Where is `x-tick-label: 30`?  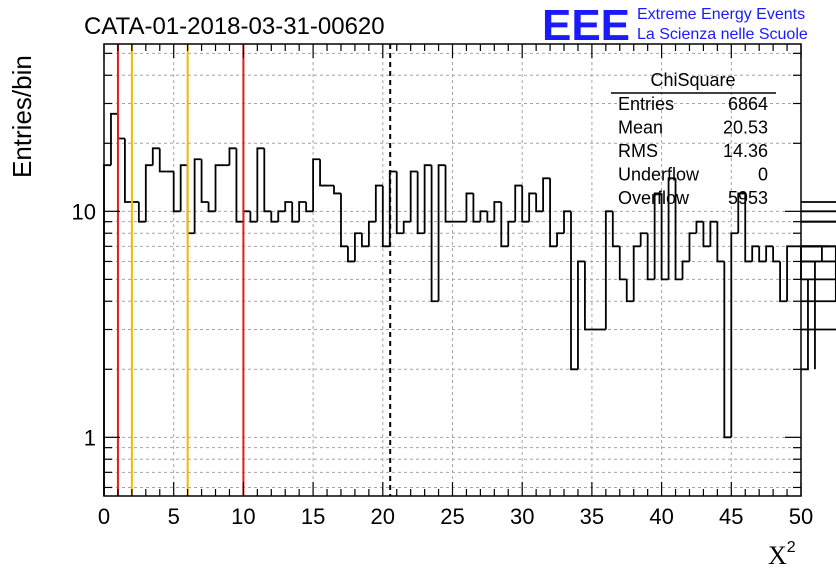
x-tick-label: 30 is located at coordinates (522, 516).